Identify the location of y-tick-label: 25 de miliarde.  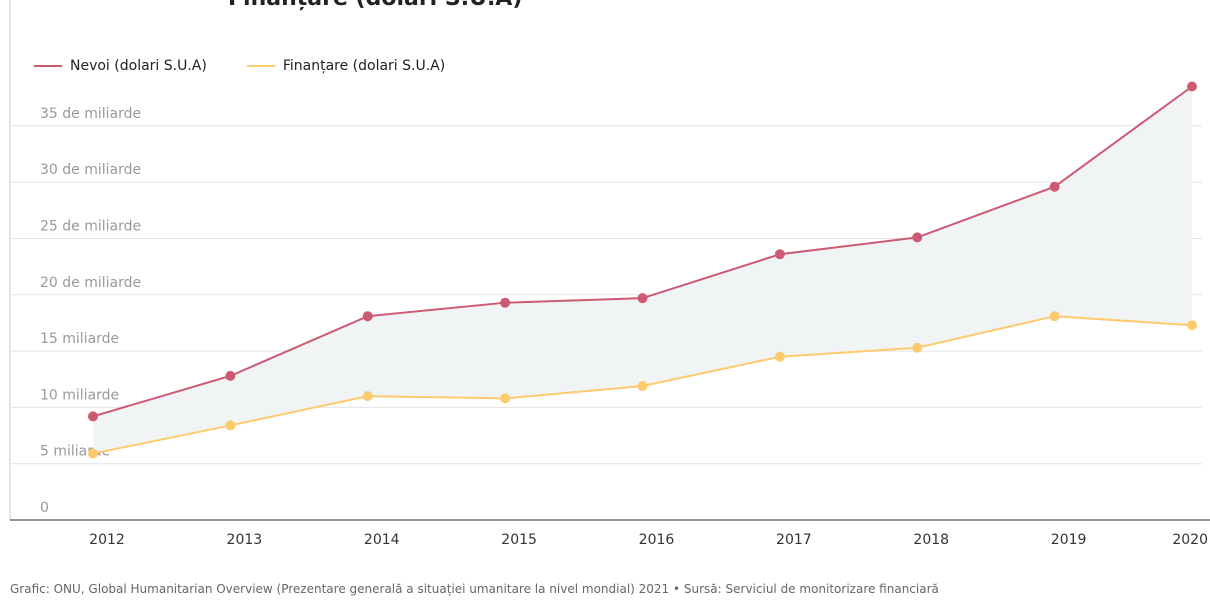
(90, 227).